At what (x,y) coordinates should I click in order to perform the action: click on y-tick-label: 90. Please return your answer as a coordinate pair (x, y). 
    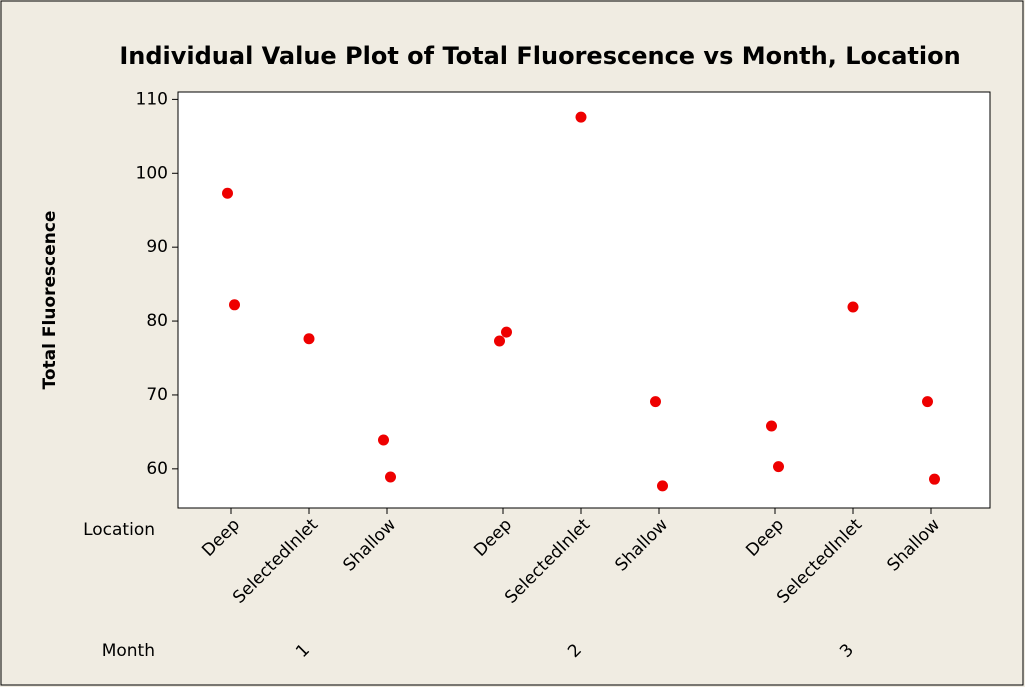
    Looking at the image, I should click on (157, 247).